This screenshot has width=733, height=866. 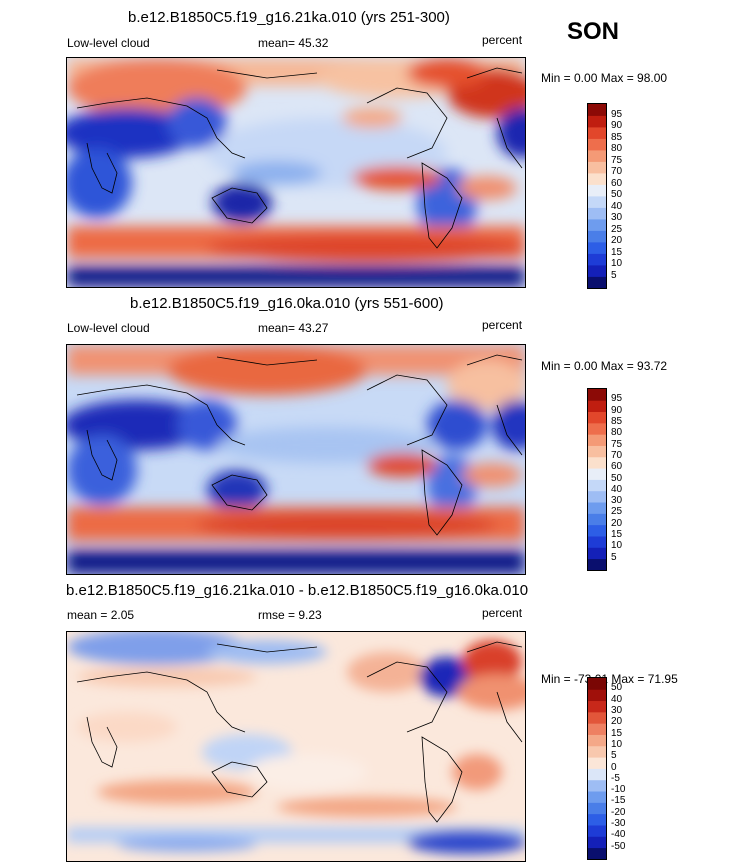 I want to click on colorbar-tick-label: 0, so click(x=614, y=767).